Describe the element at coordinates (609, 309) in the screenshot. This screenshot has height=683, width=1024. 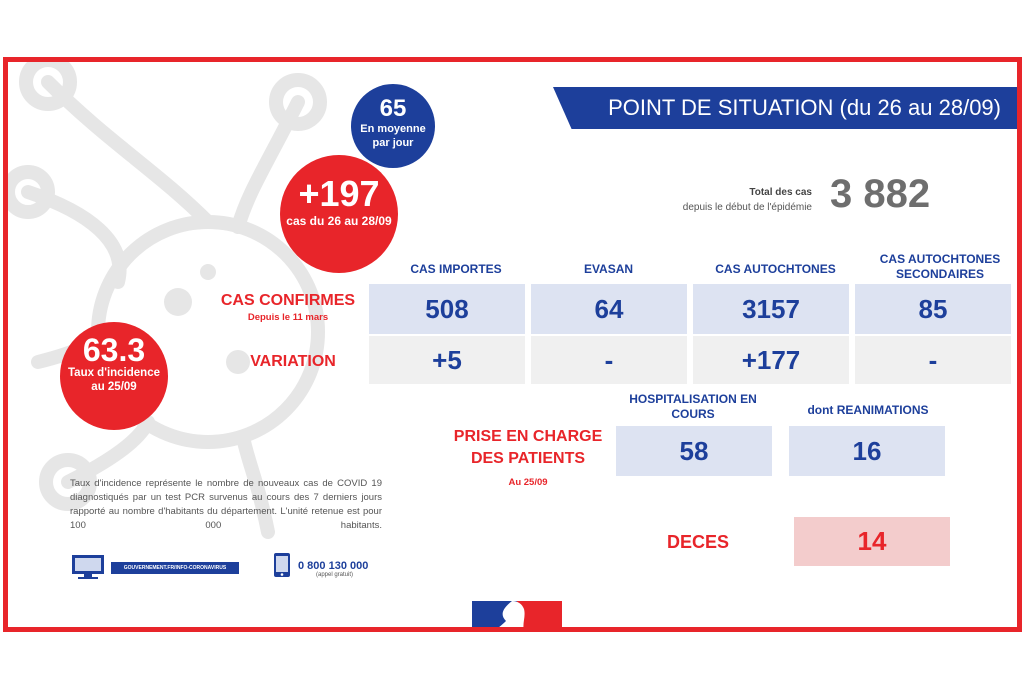
I see `cell-confirmes-evasan: 64` at that location.